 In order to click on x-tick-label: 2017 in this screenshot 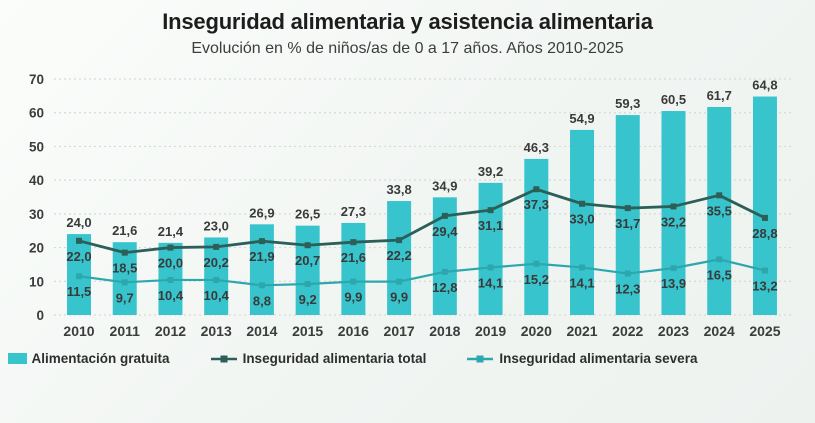, I will do `click(399, 331)`.